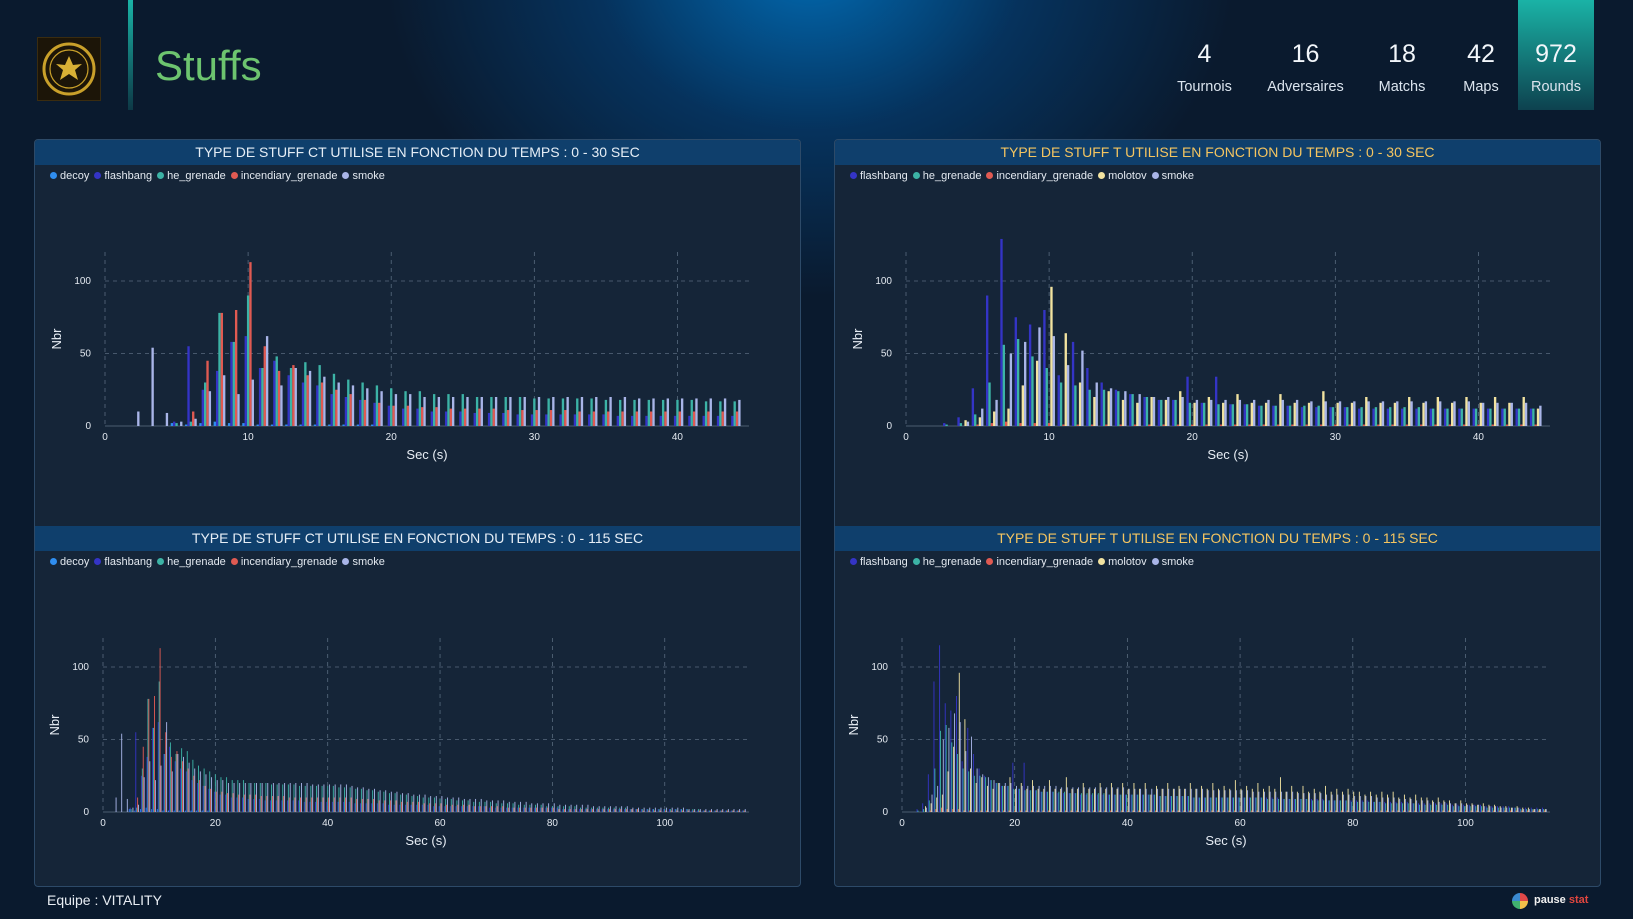  Describe the element at coordinates (1039, 562) in the screenshot. I see `legend-item: incendiary_grenade` at that location.